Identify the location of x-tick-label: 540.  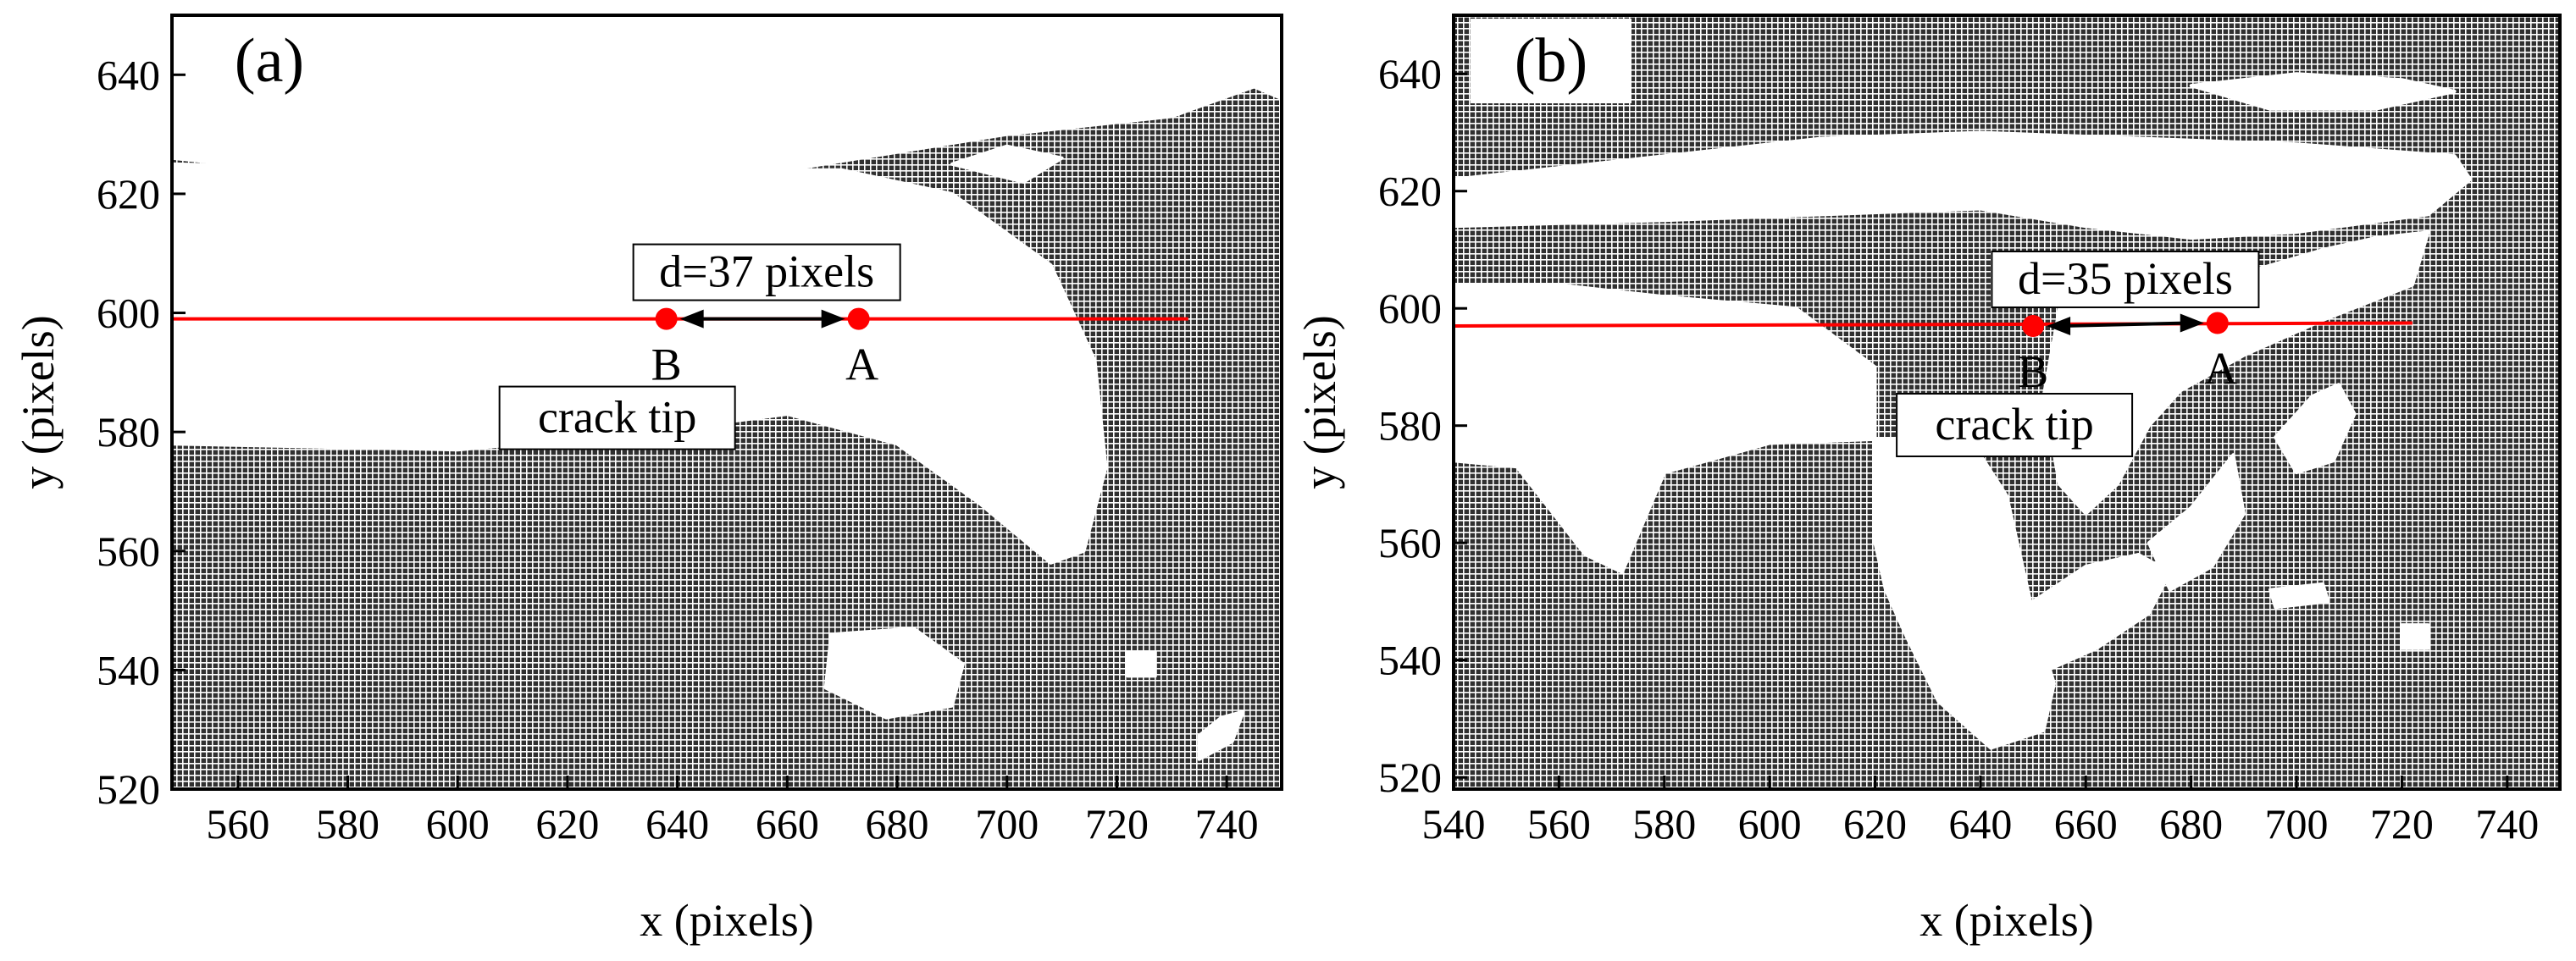
(1454, 824).